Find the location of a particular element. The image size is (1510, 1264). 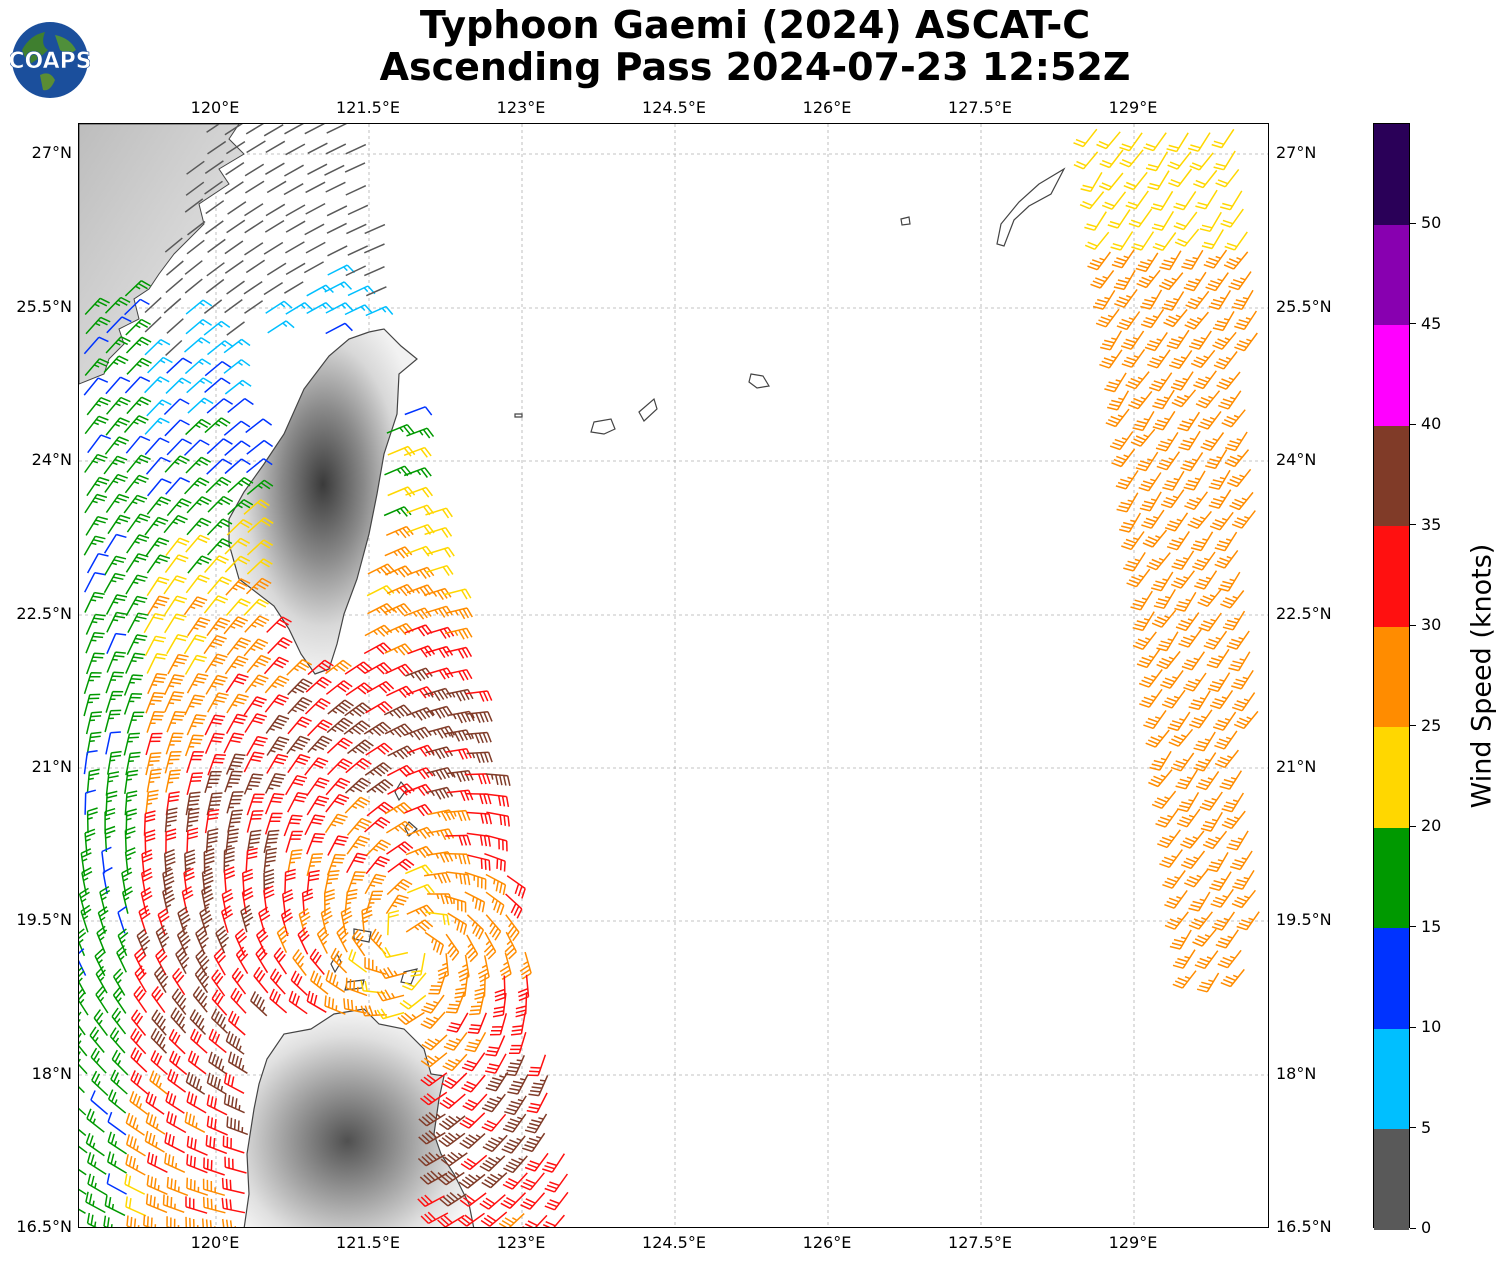

colorbar-segment is located at coordinates (1391, 878).